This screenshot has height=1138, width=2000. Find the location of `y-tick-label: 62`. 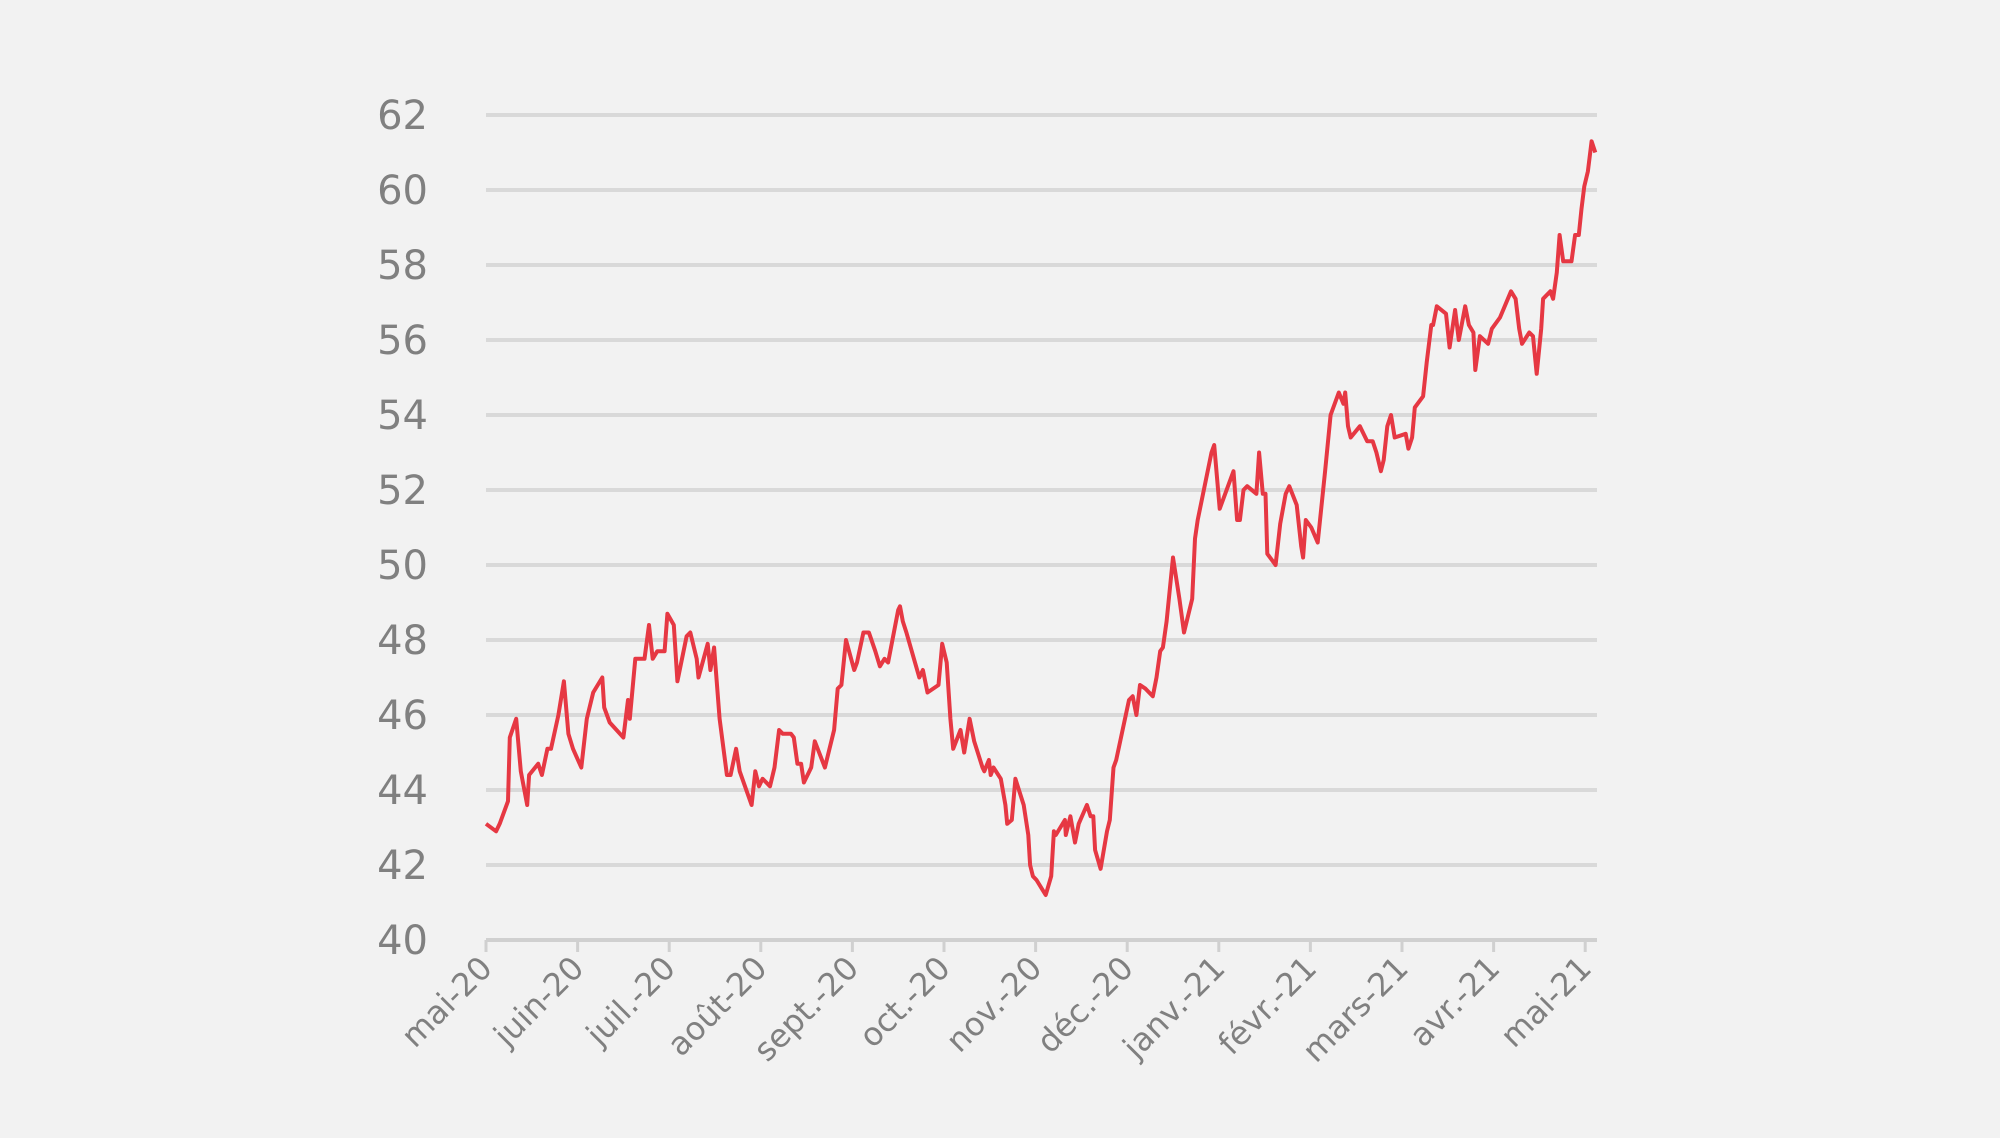

y-tick-label: 62 is located at coordinates (402, 116).